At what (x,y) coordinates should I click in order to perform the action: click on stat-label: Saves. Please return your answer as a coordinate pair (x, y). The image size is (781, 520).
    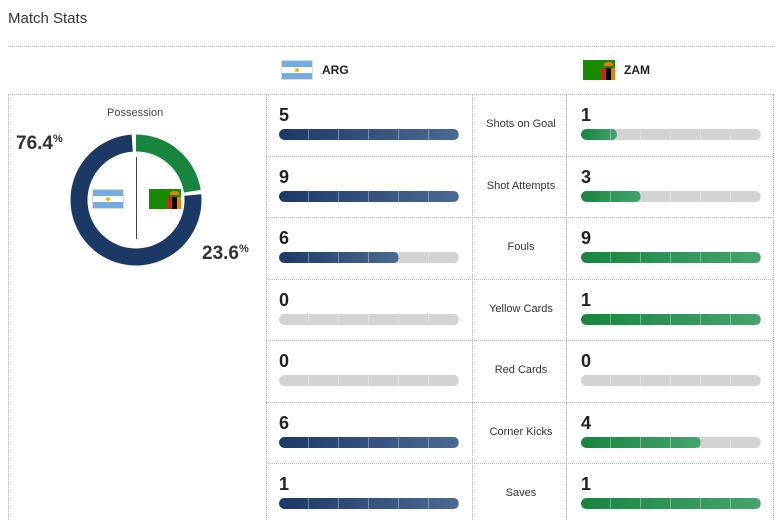
    Looking at the image, I should click on (521, 493).